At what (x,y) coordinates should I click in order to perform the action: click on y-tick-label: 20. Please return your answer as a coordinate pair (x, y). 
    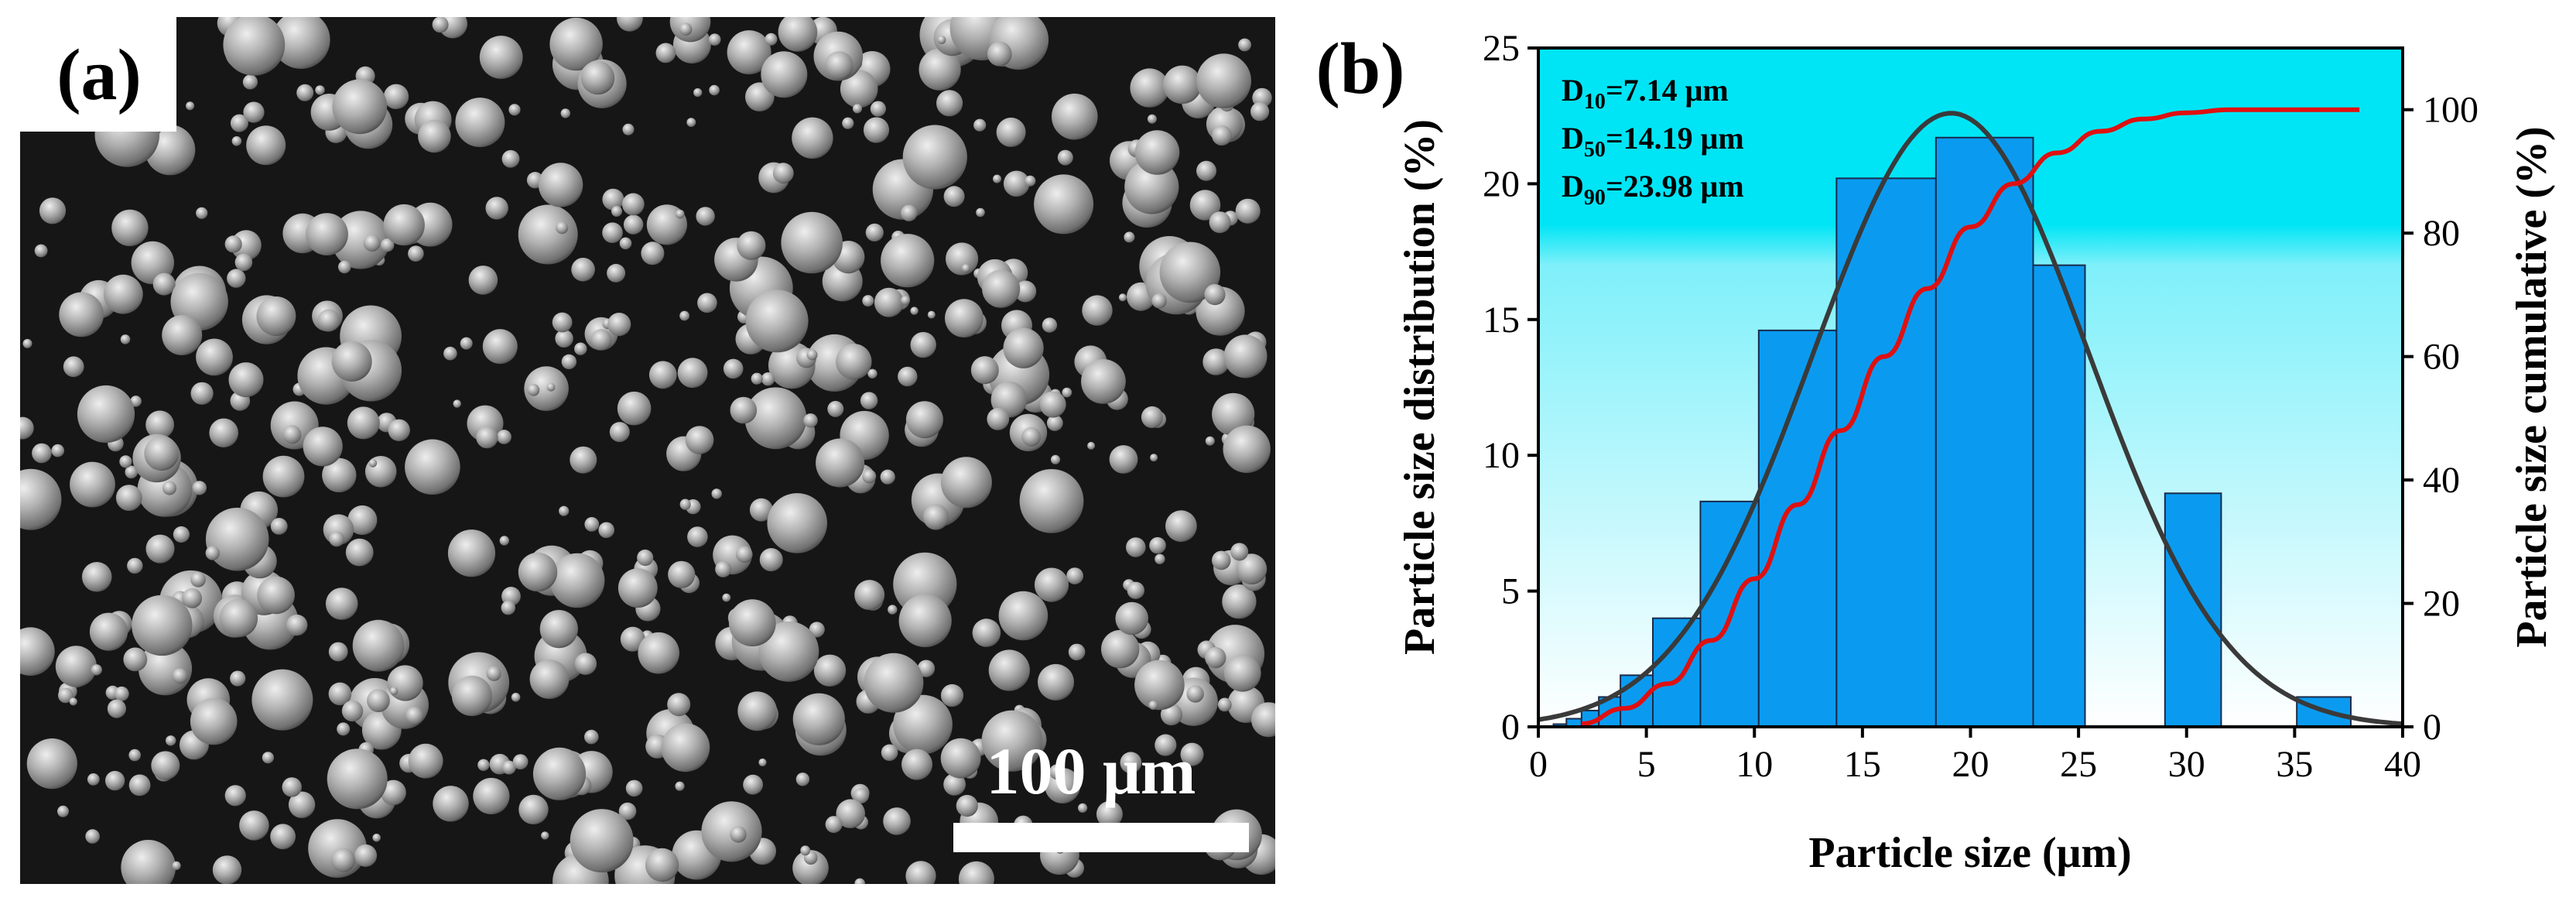
    Looking at the image, I should click on (1502, 183).